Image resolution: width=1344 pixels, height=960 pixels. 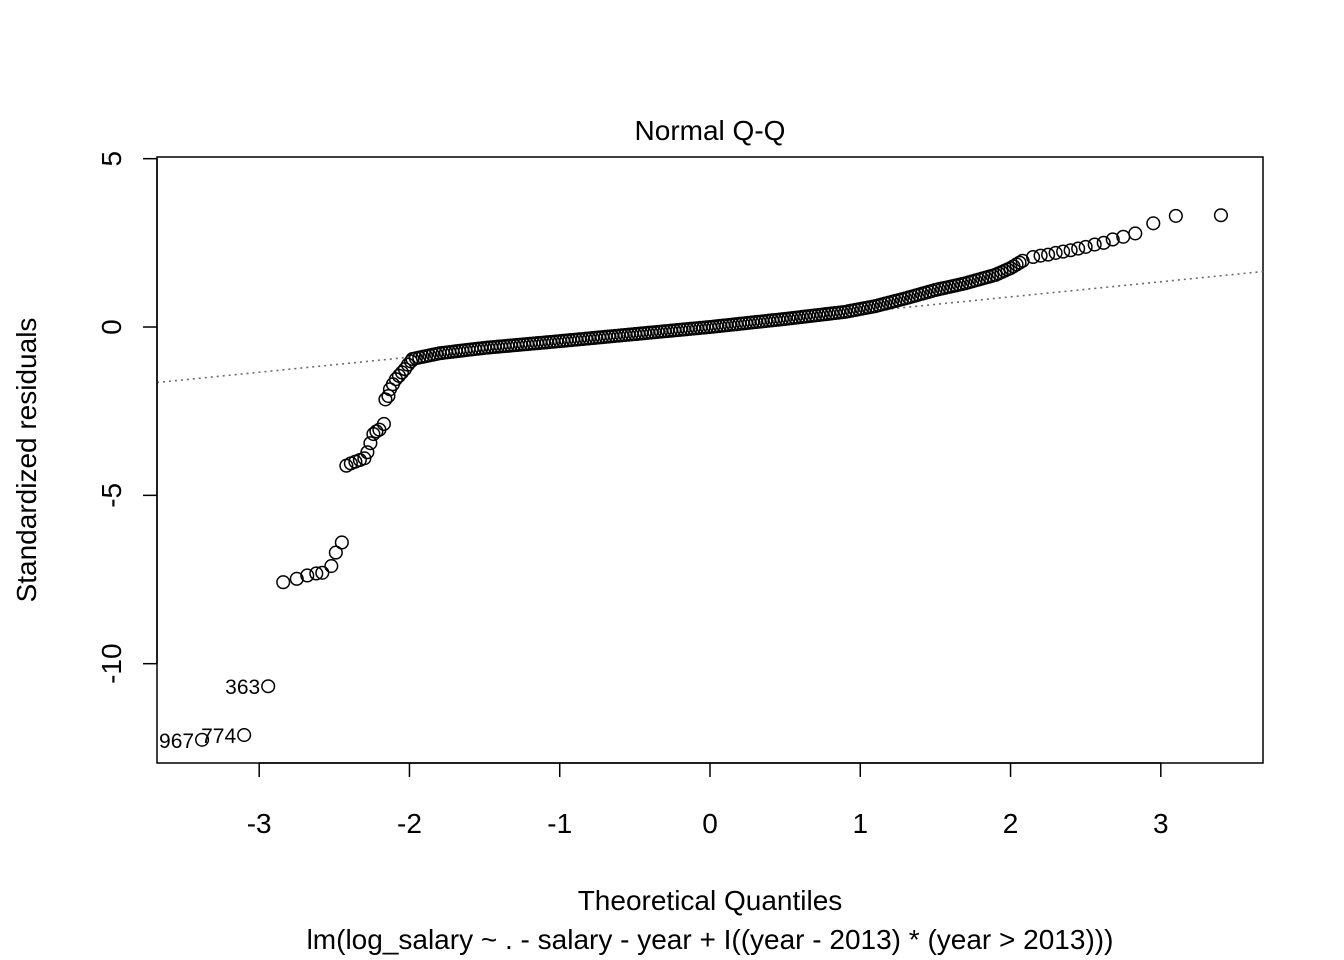 I want to click on y-axis-label: Standardized residuals, so click(x=26, y=460).